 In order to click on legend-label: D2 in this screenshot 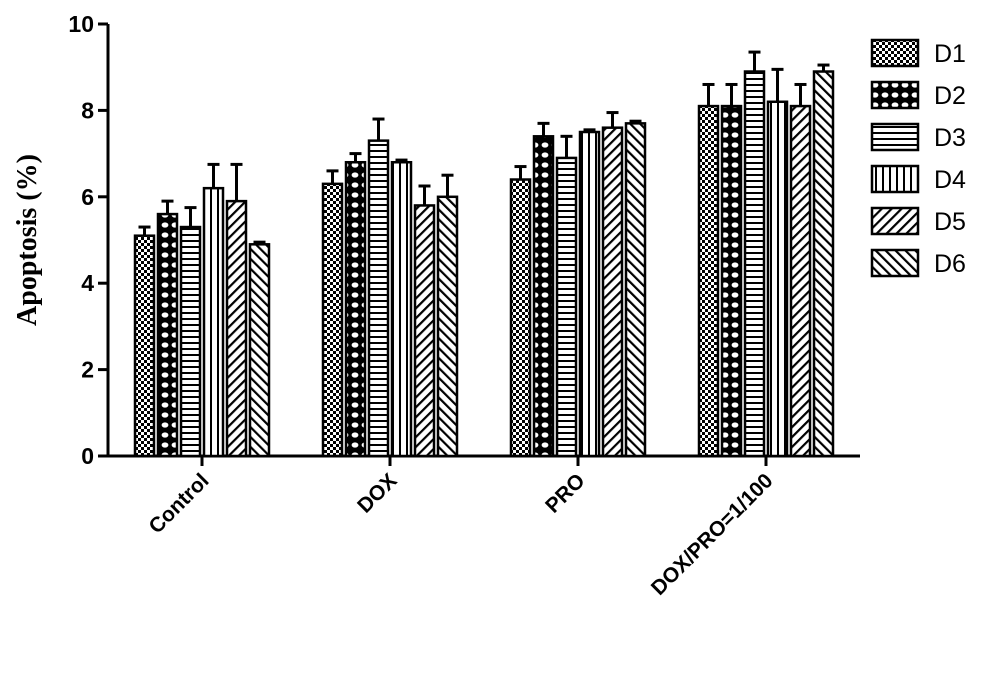, I will do `click(950, 96)`.